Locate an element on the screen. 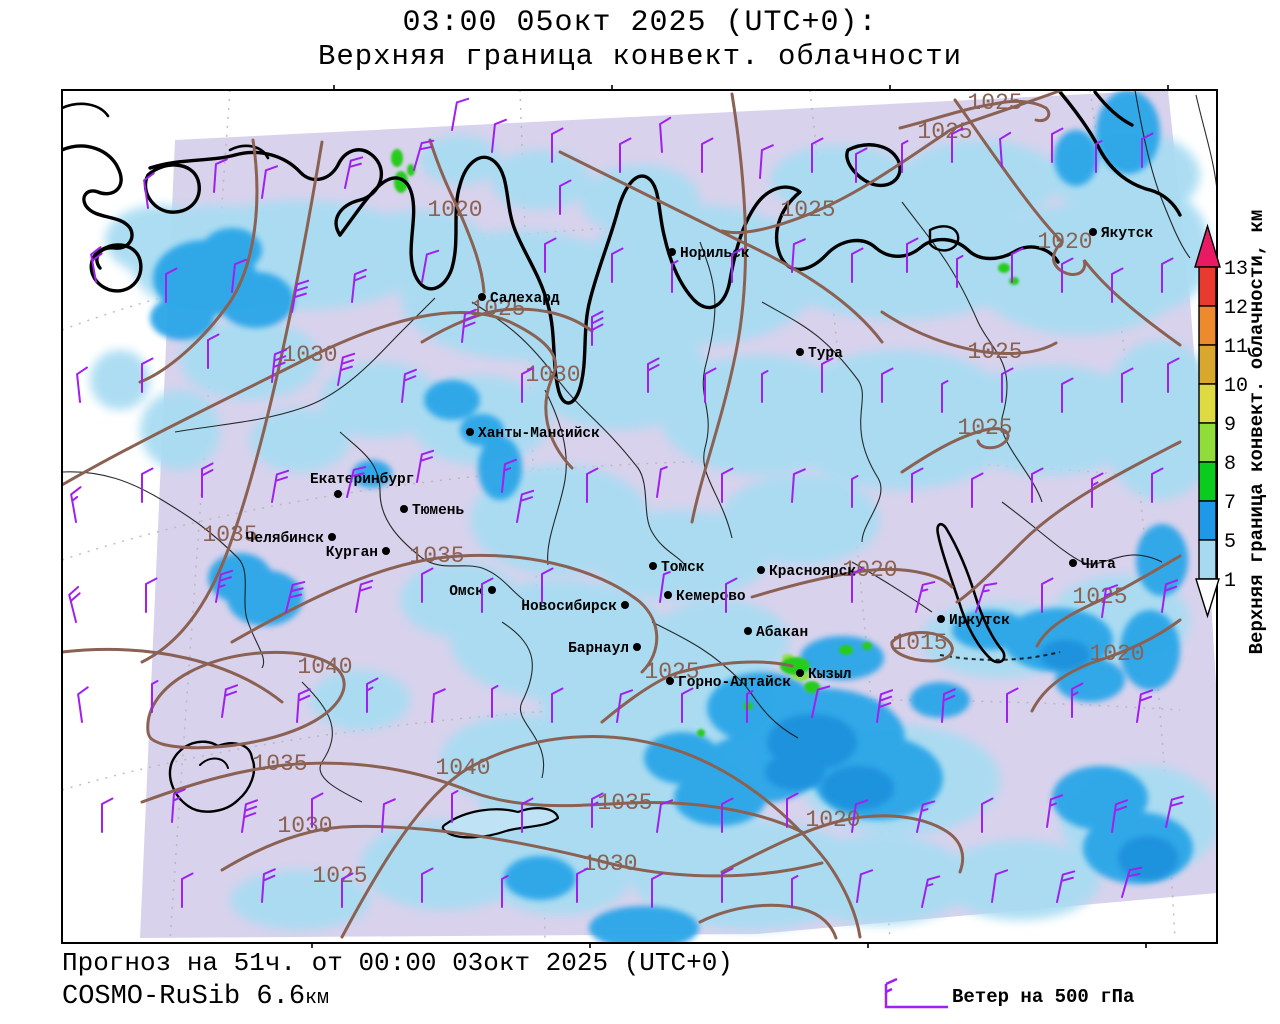 This screenshot has height=1024, width=1280. colorbar-segment is located at coordinates (1207, 325).